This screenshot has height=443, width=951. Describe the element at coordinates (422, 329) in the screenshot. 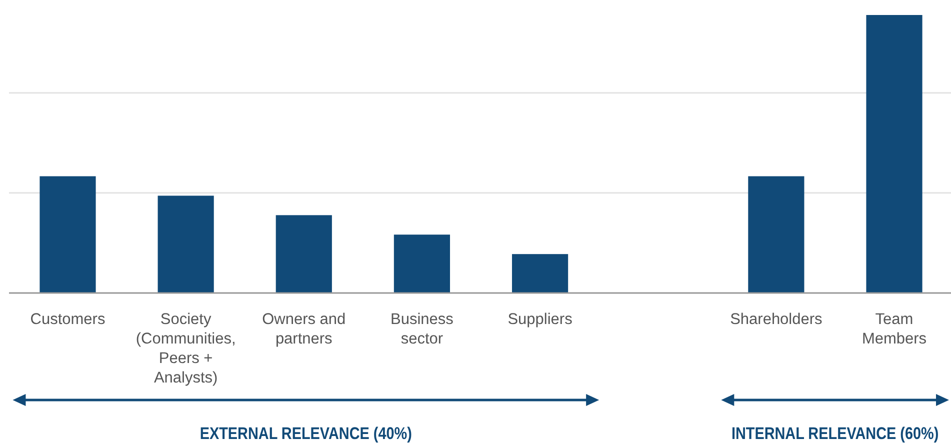

I see `x-tick-label: Business sector` at that location.